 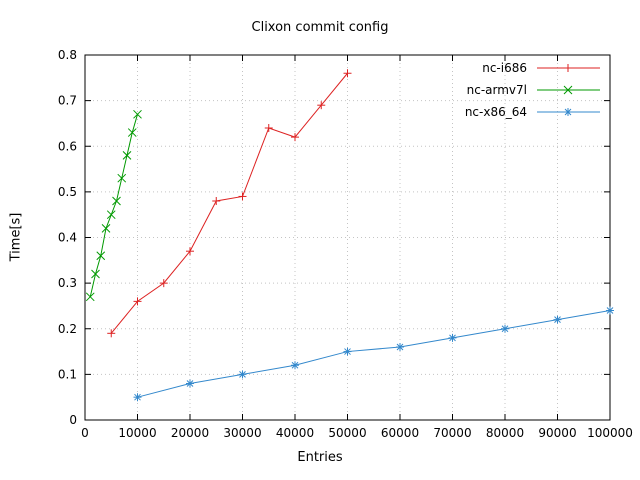 What do you see at coordinates (505, 433) in the screenshot?
I see `x-tick-label: 80000` at bounding box center [505, 433].